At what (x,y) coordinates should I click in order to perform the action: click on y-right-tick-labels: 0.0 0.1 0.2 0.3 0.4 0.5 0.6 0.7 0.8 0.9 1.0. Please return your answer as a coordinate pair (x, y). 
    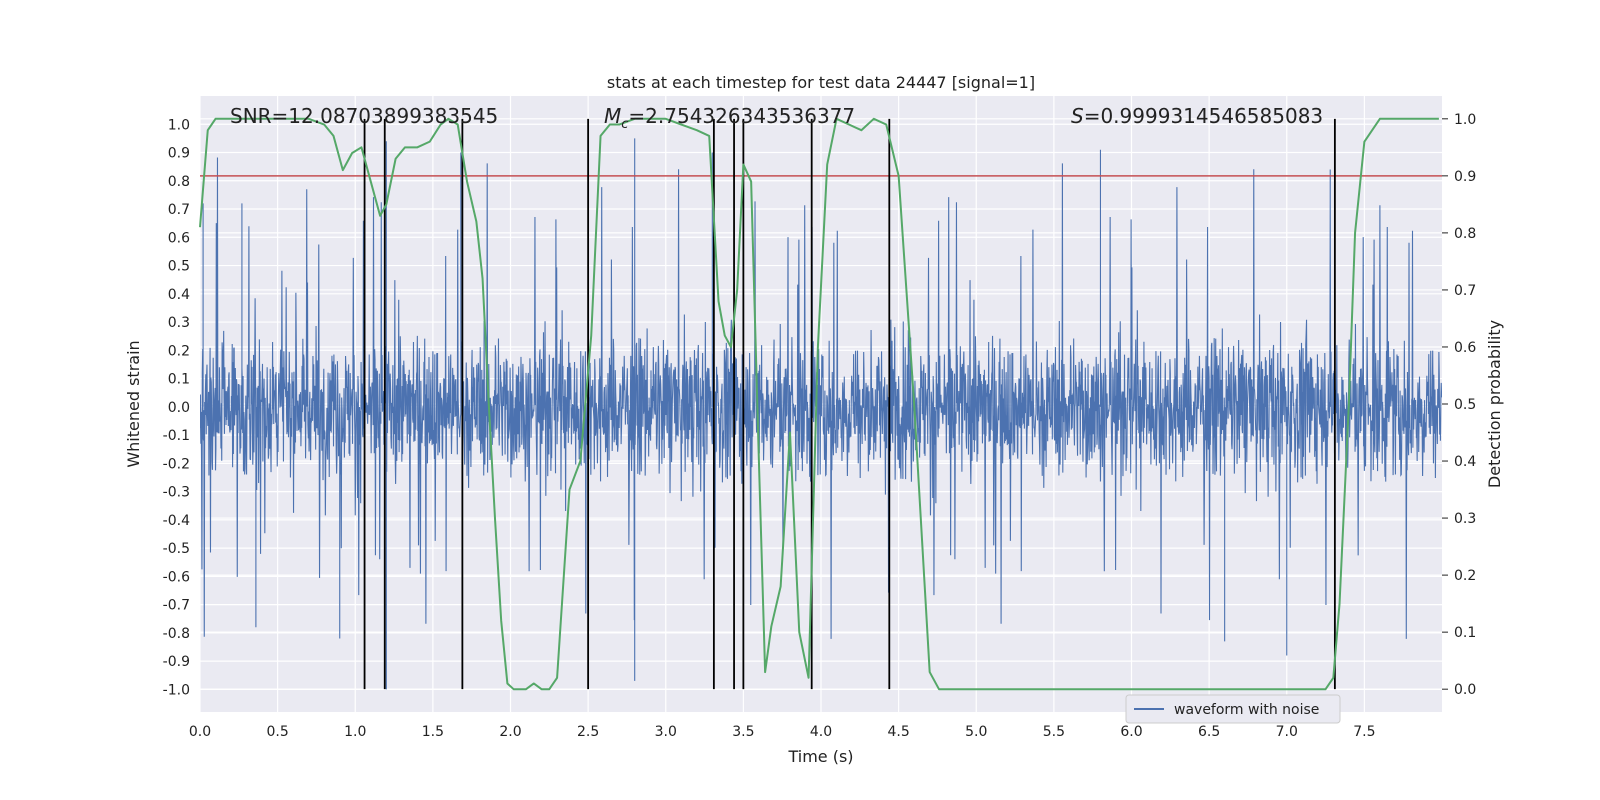
    Looking at the image, I should click on (1459, 405).